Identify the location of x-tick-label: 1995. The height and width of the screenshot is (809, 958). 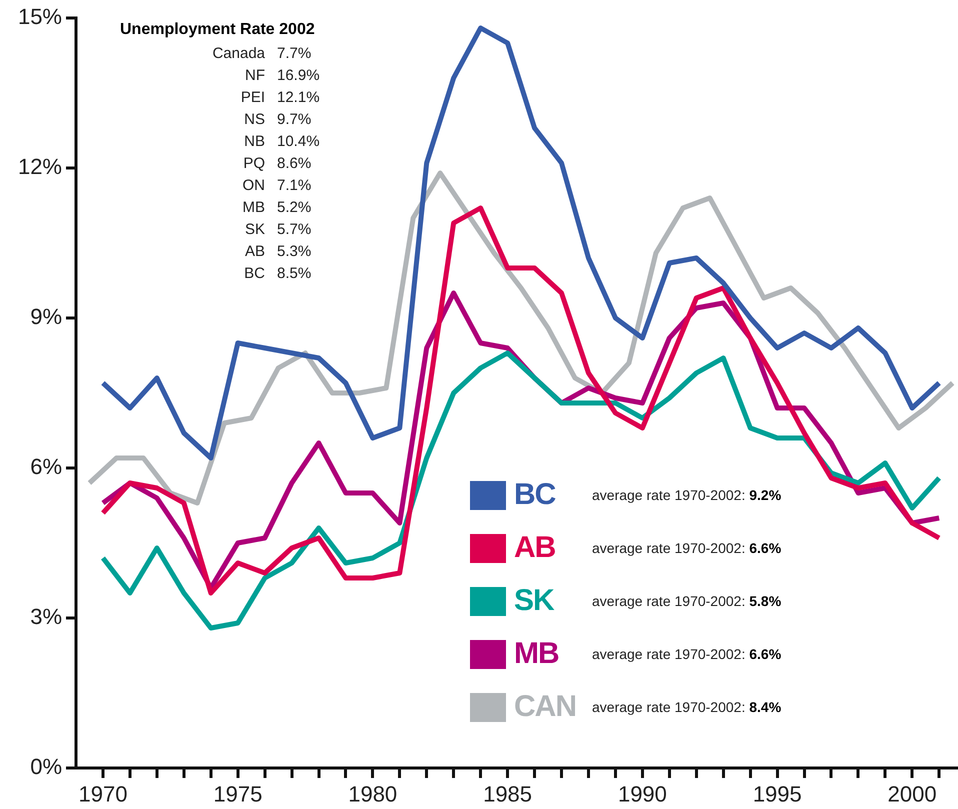
(777, 793).